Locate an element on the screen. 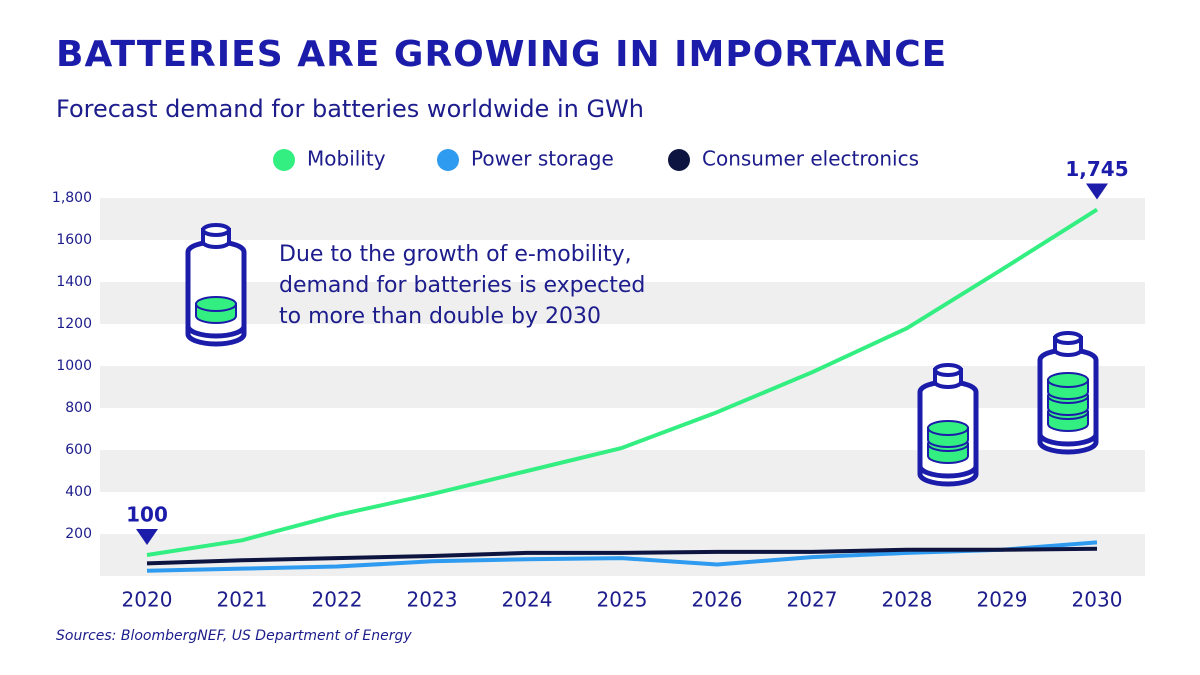  y-tick-label: 1,800 is located at coordinates (72, 198).